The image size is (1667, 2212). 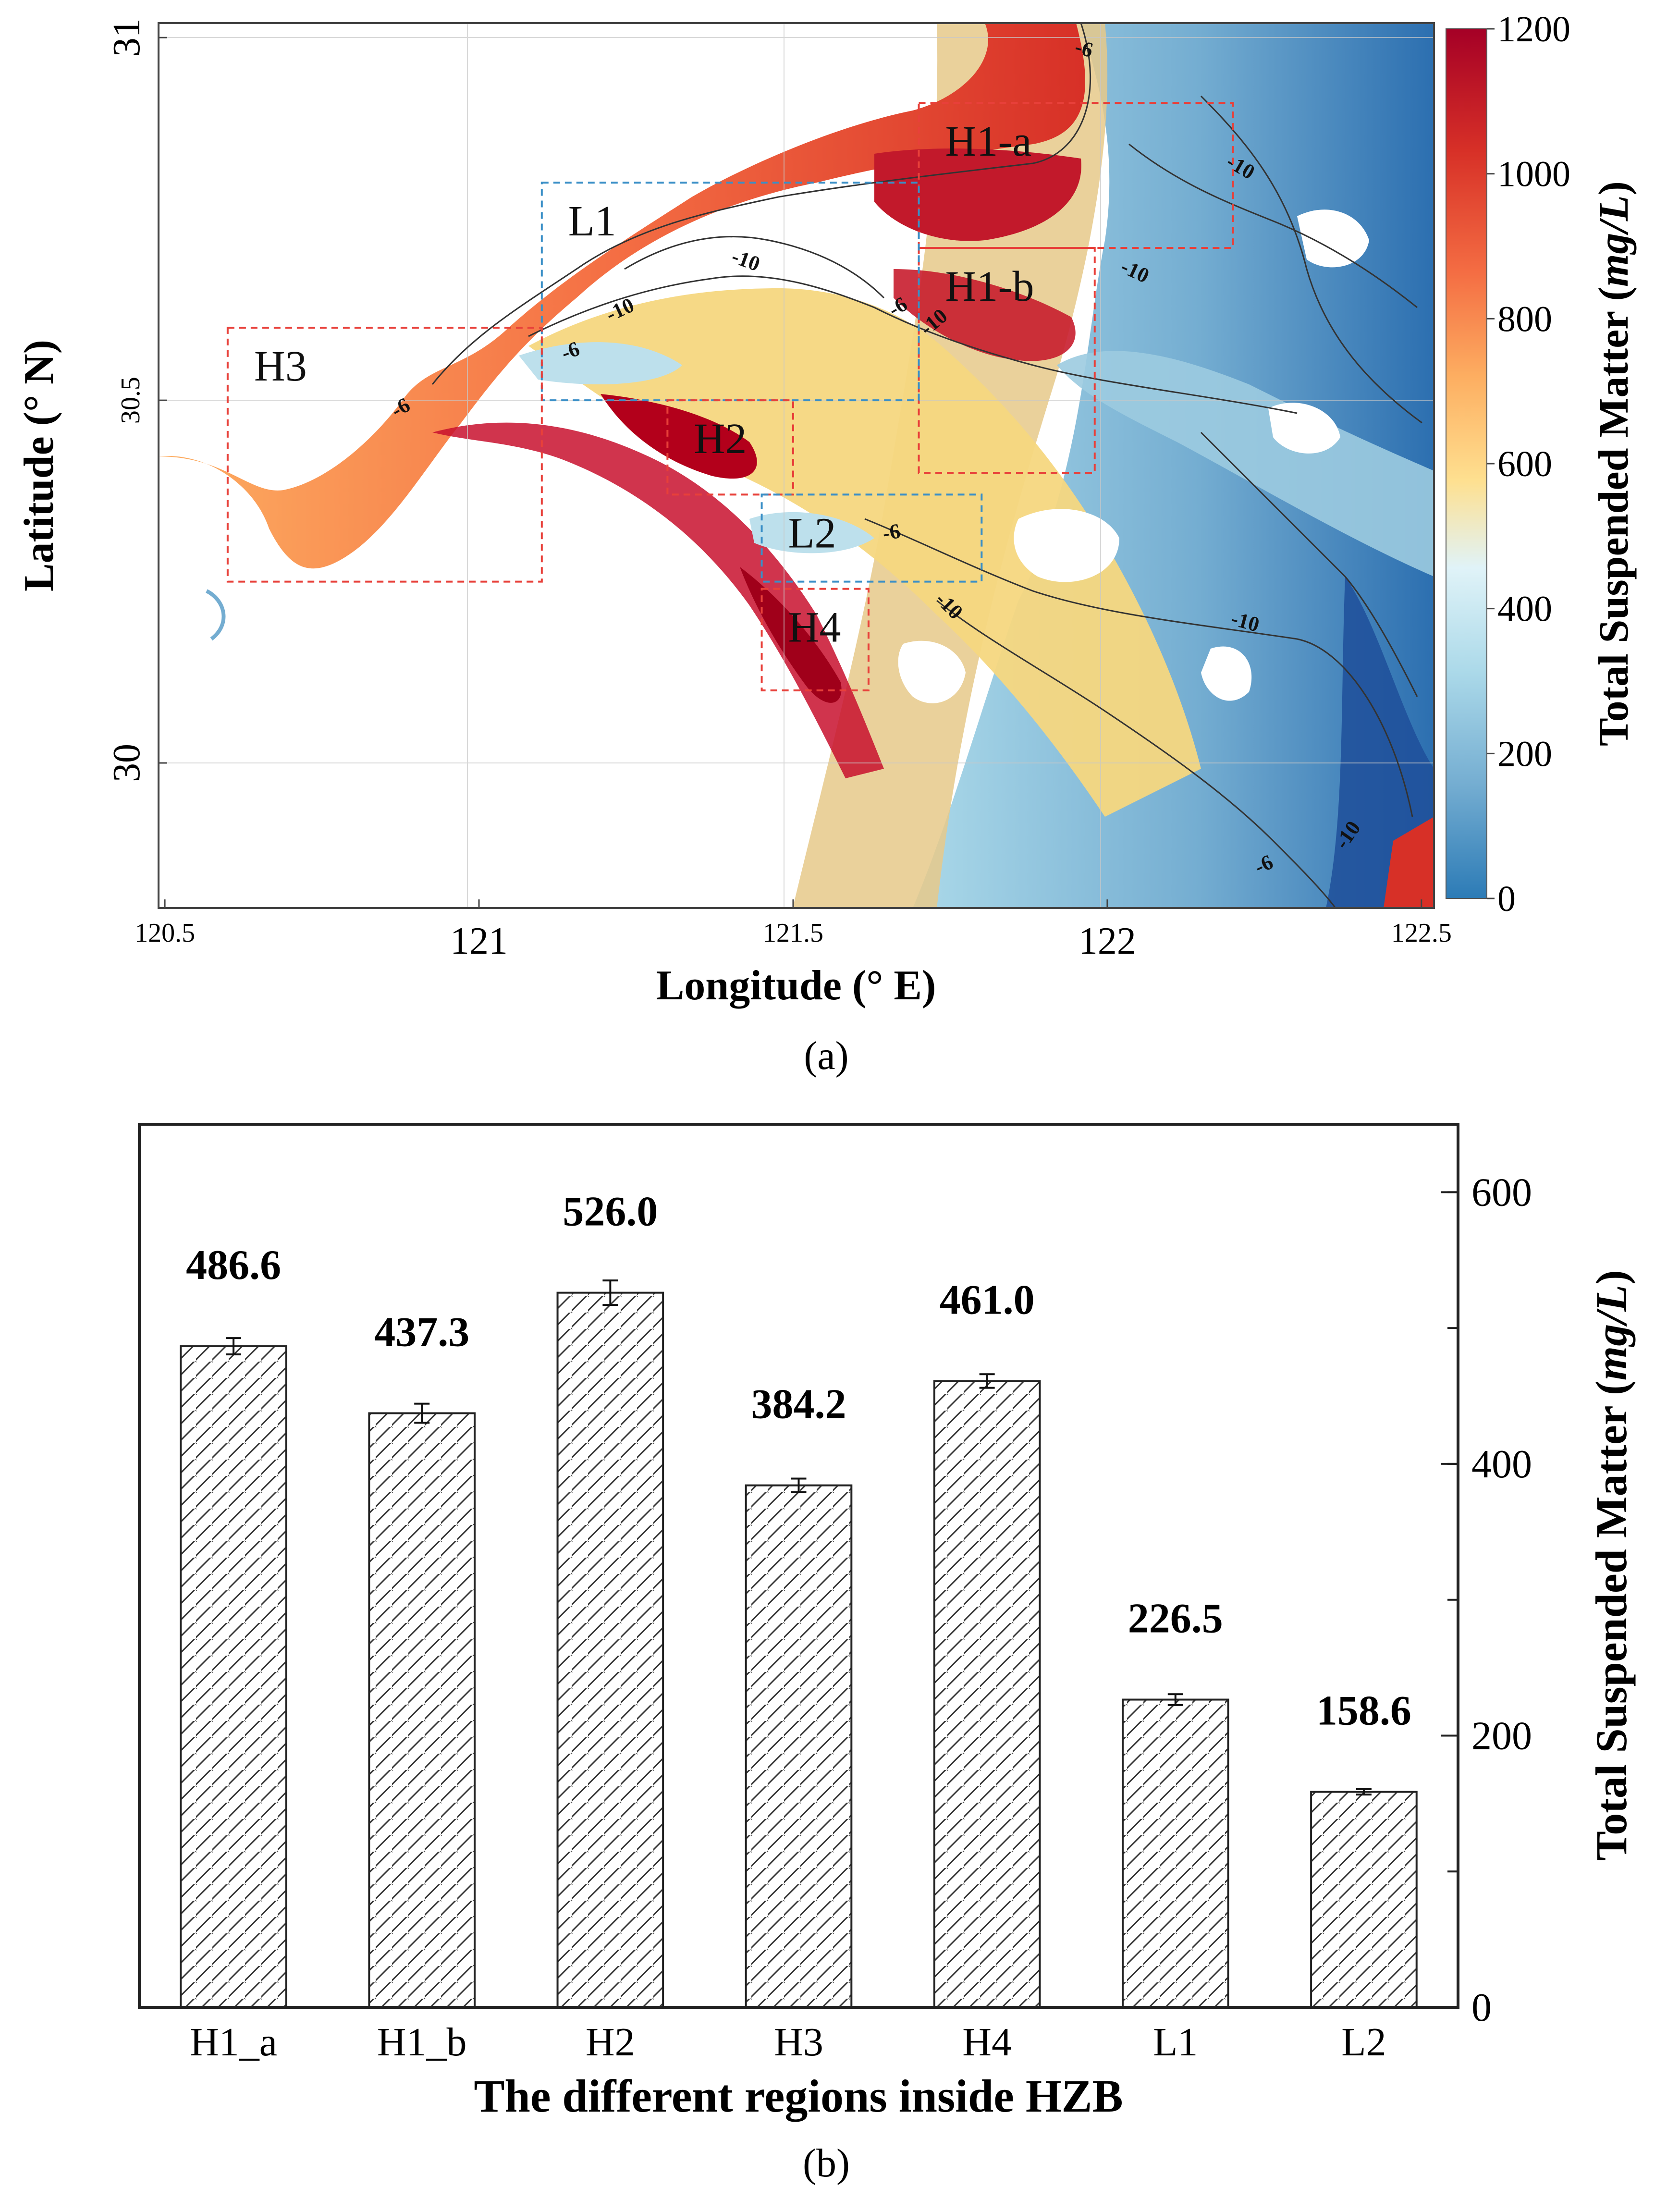 What do you see at coordinates (1107, 941) in the screenshot?
I see `map-x-tick-label: 122` at bounding box center [1107, 941].